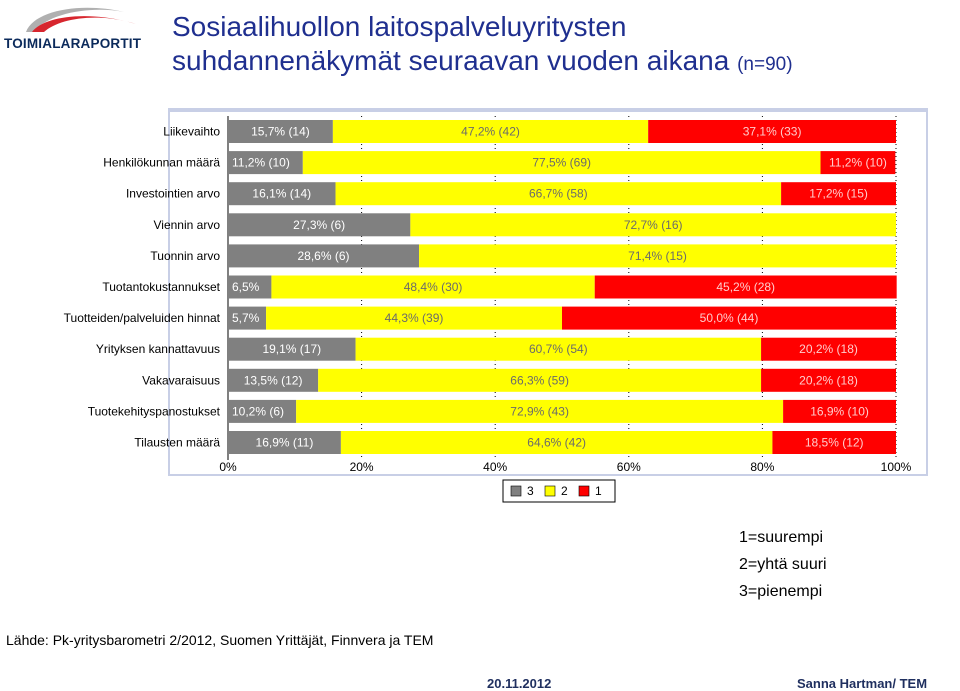 This screenshot has width=960, height=691. I want to click on category-label: Tilausten määrä, so click(177, 443).